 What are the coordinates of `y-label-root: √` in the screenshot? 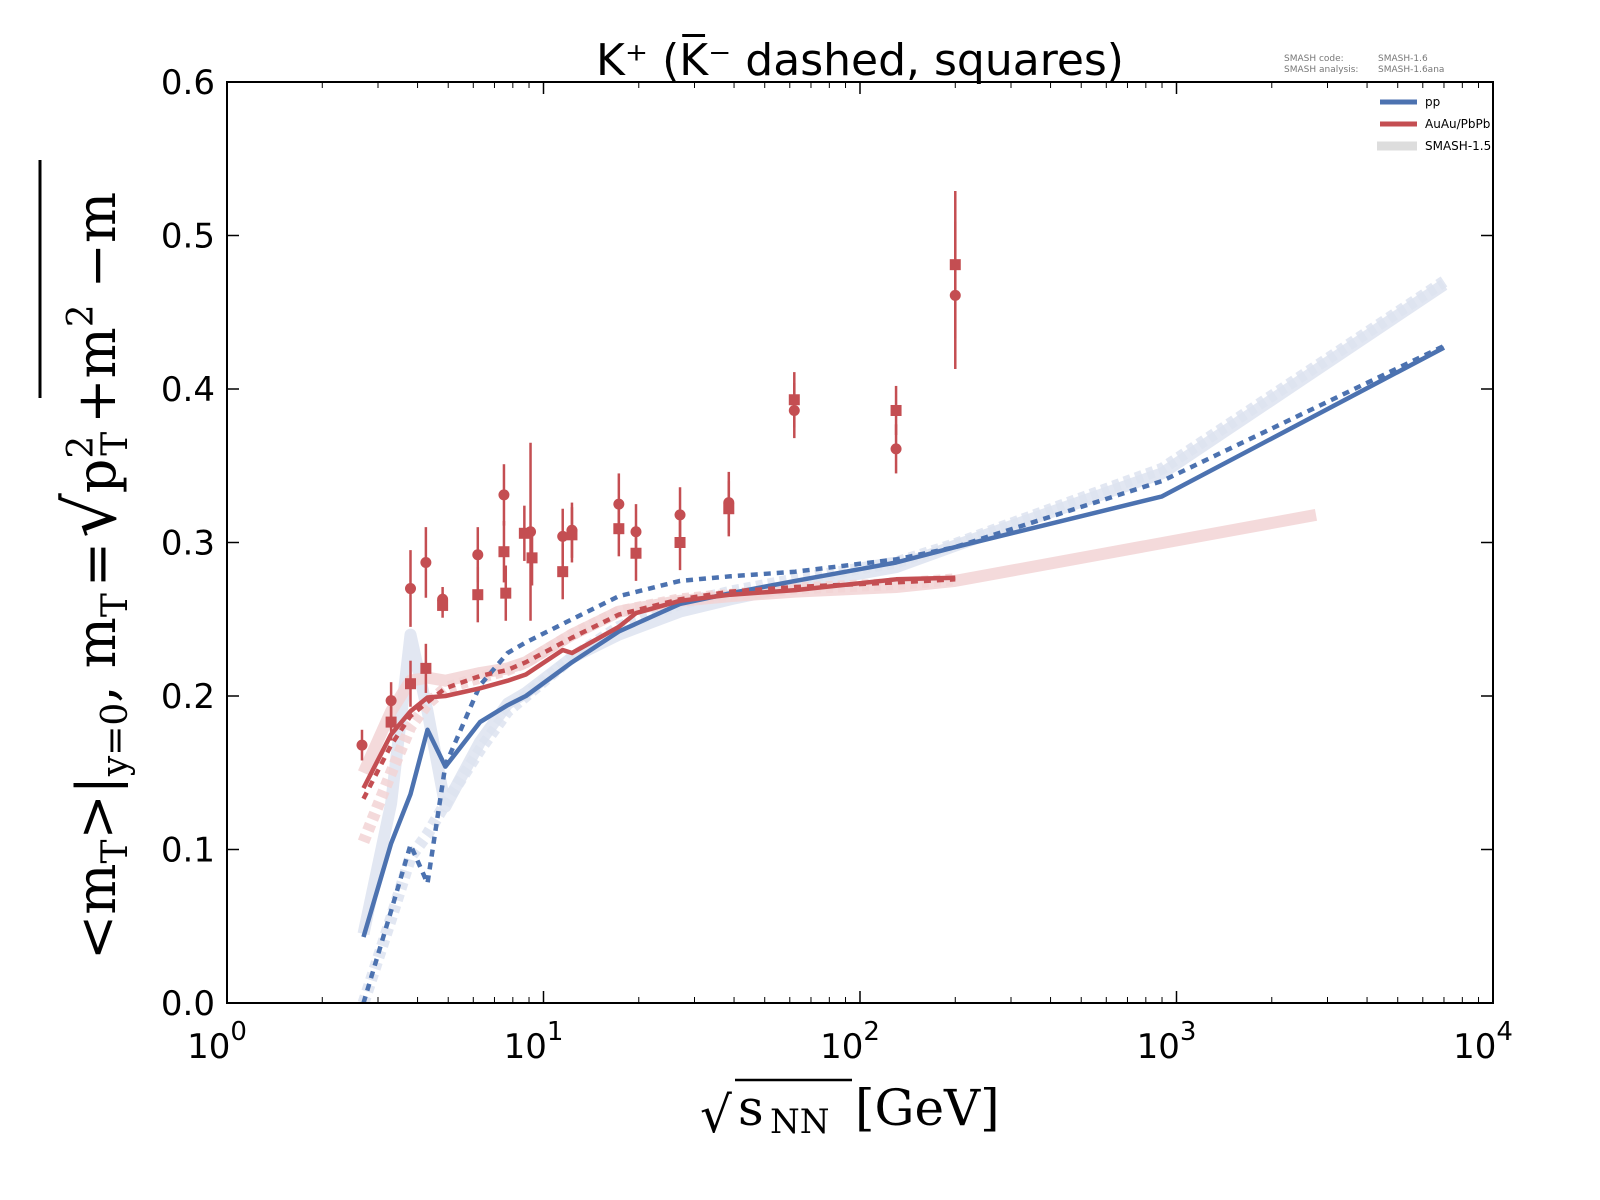 It's located at (91, 515).